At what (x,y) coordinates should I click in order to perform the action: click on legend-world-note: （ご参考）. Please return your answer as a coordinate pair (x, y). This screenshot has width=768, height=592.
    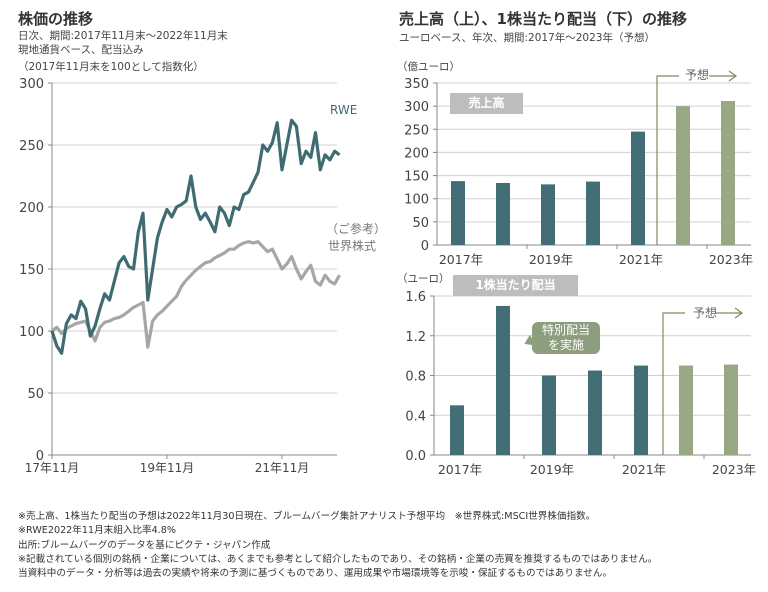
    Looking at the image, I should click on (356, 229).